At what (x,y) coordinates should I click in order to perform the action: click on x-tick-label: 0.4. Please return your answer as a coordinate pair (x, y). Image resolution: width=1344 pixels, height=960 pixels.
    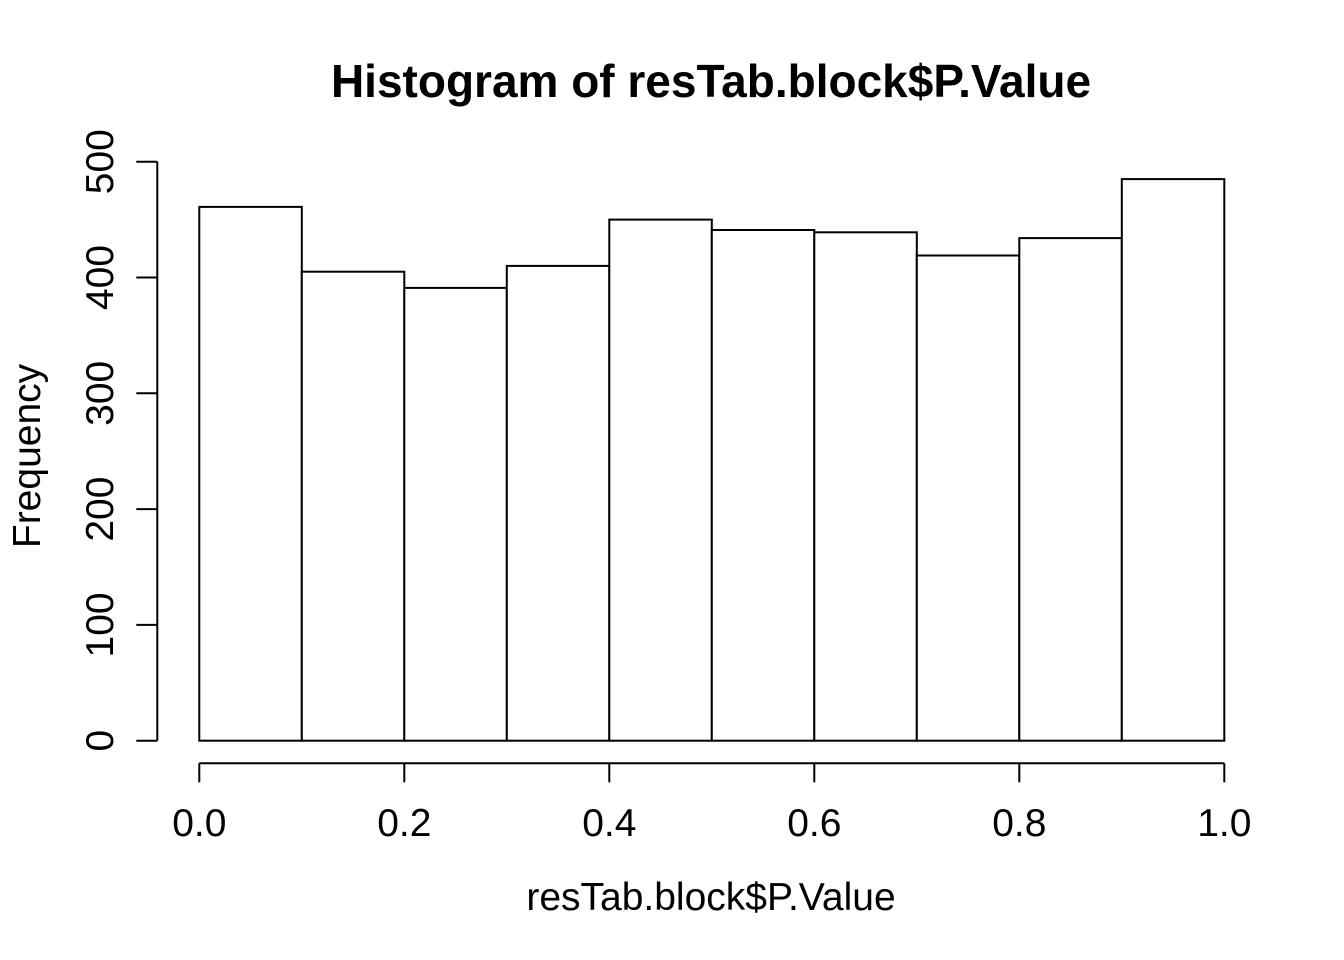
    Looking at the image, I should click on (609, 823).